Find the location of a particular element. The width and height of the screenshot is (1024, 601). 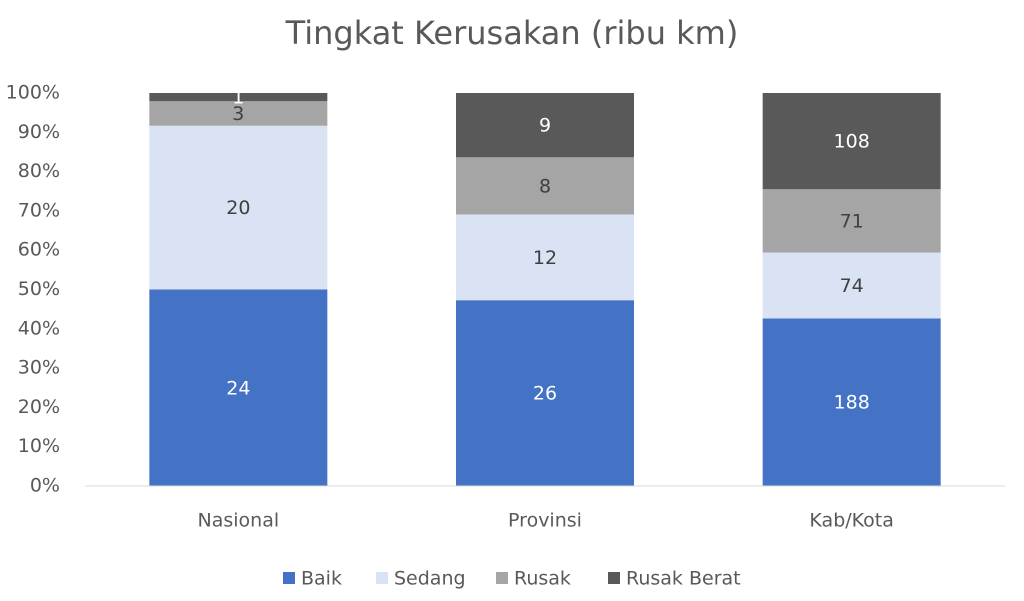

y-tick-label: 70% is located at coordinates (39, 210).